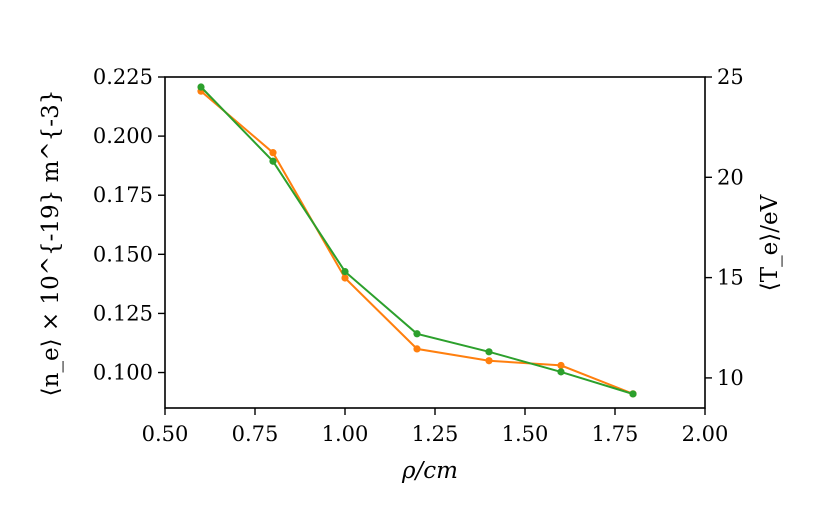 This screenshot has width=829, height=512. I want to click on y-left-tick-label: 0.225, so click(123, 77).